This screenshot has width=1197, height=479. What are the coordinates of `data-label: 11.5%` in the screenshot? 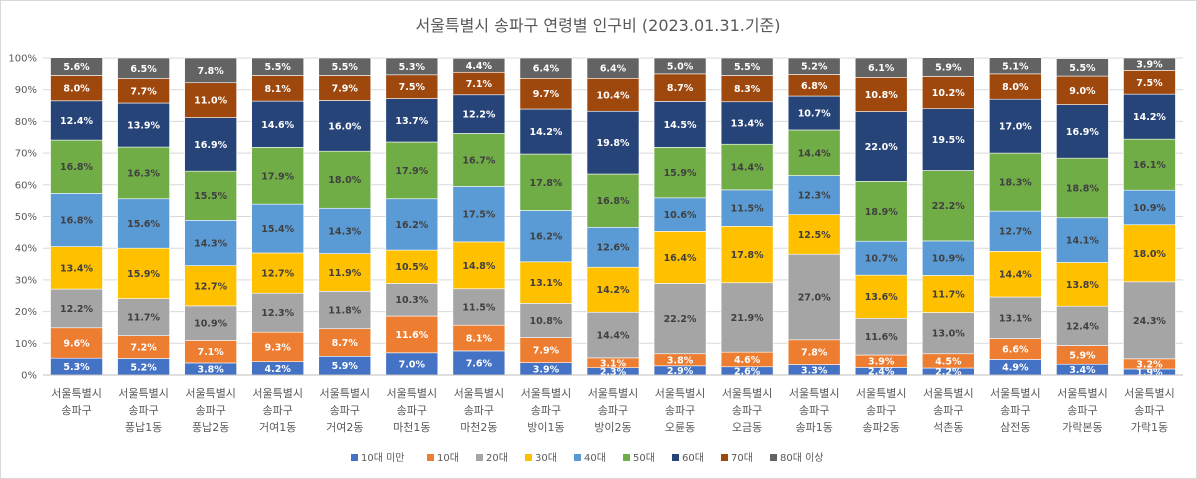 It's located at (478, 308).